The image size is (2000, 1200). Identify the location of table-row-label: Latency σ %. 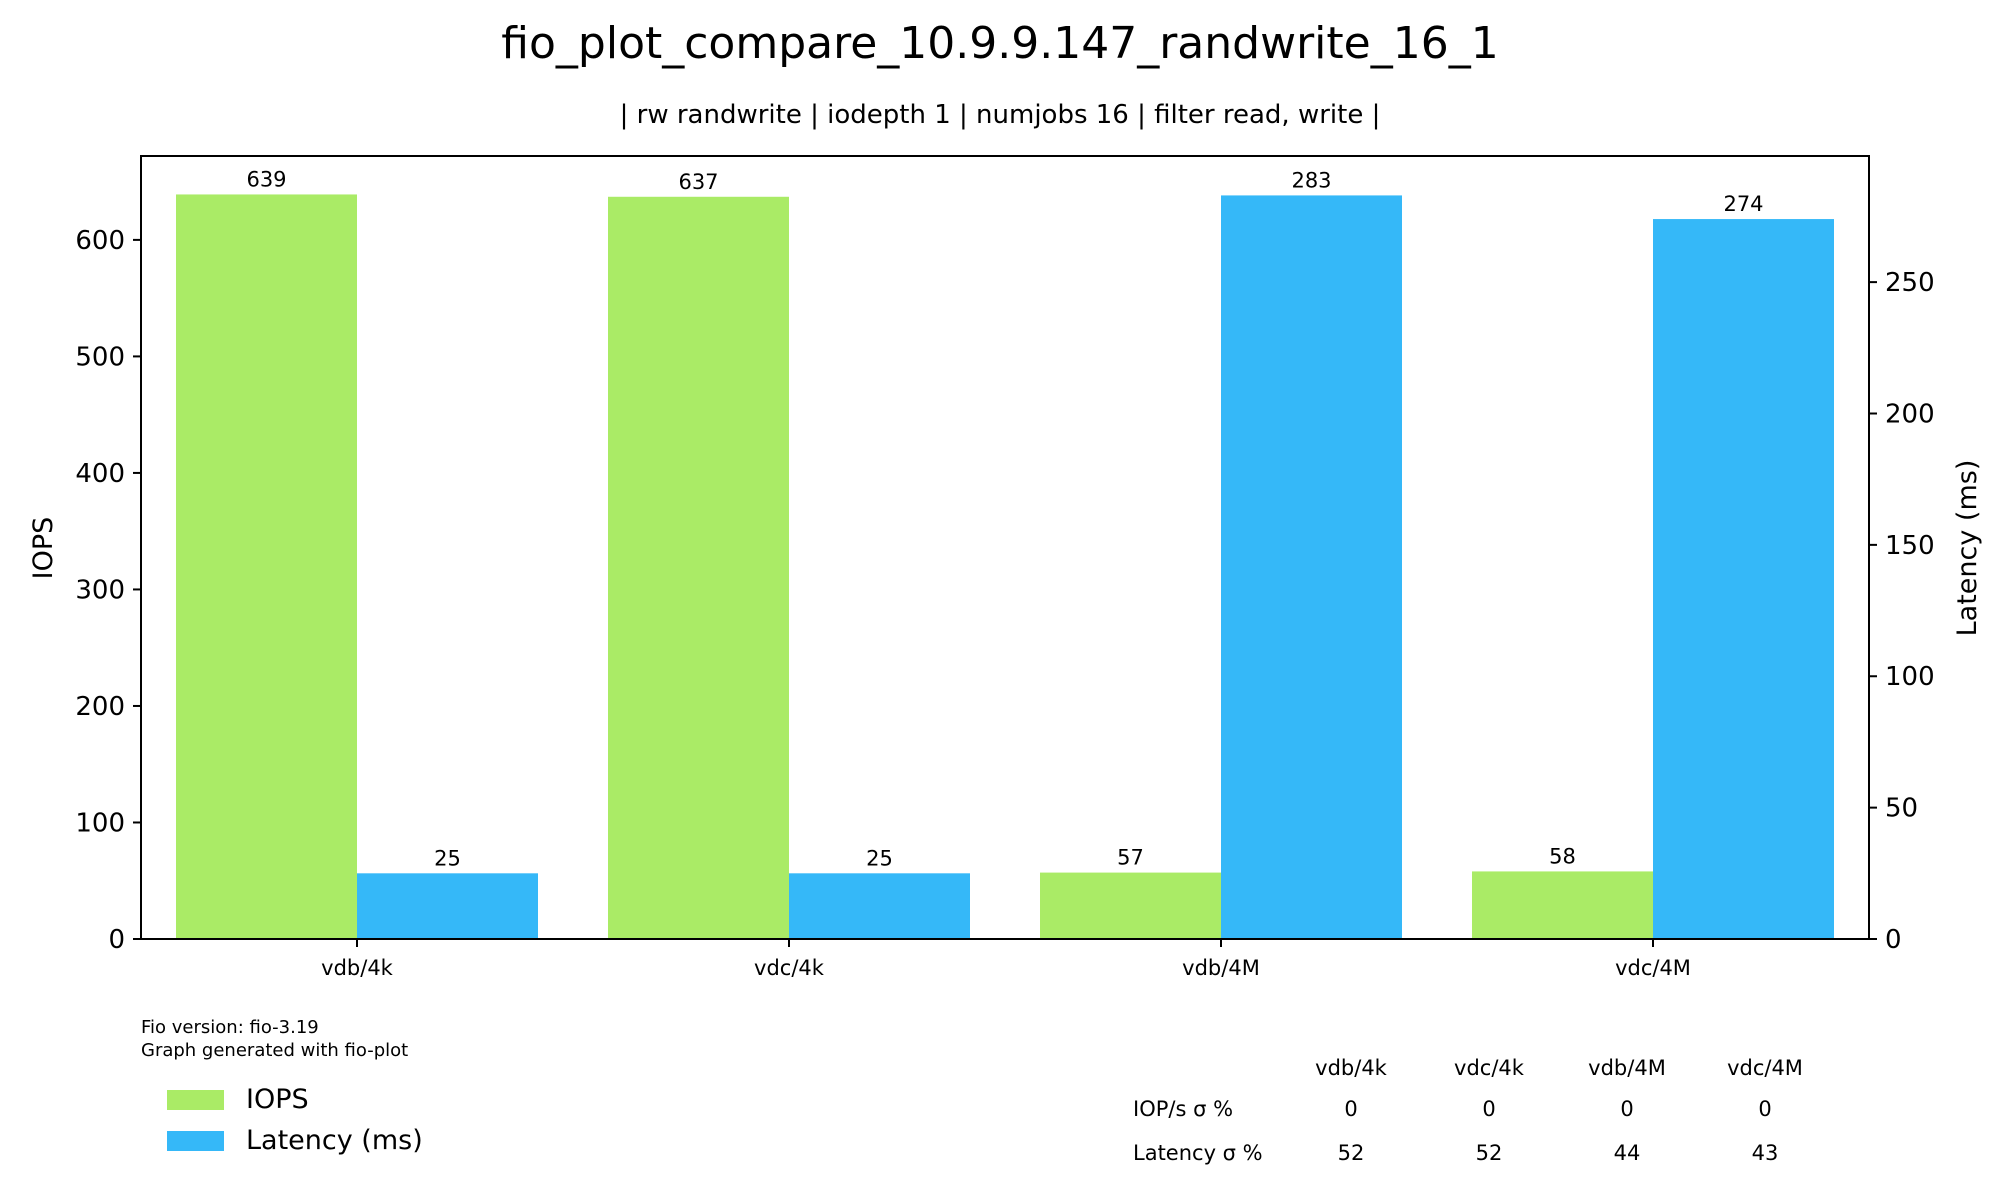
(1198, 1153).